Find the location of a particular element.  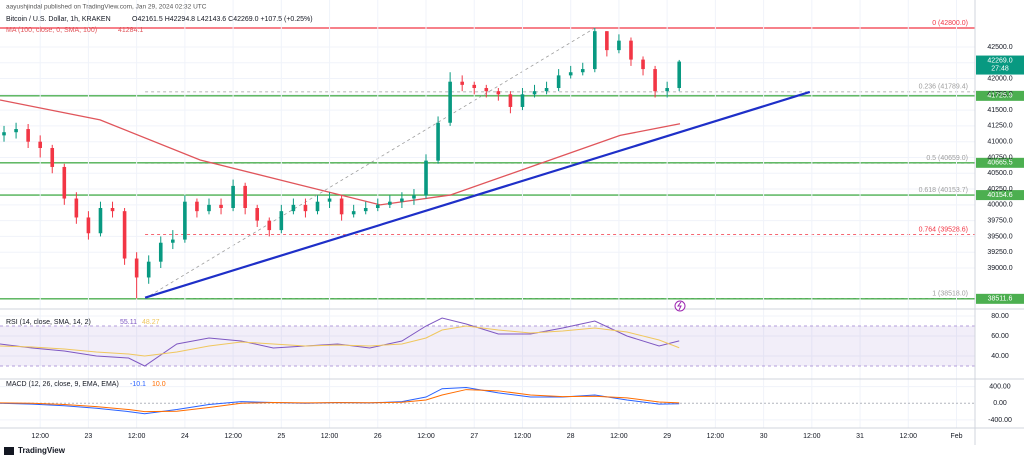

y-tick-label: 41750.0 is located at coordinates (999, 94).